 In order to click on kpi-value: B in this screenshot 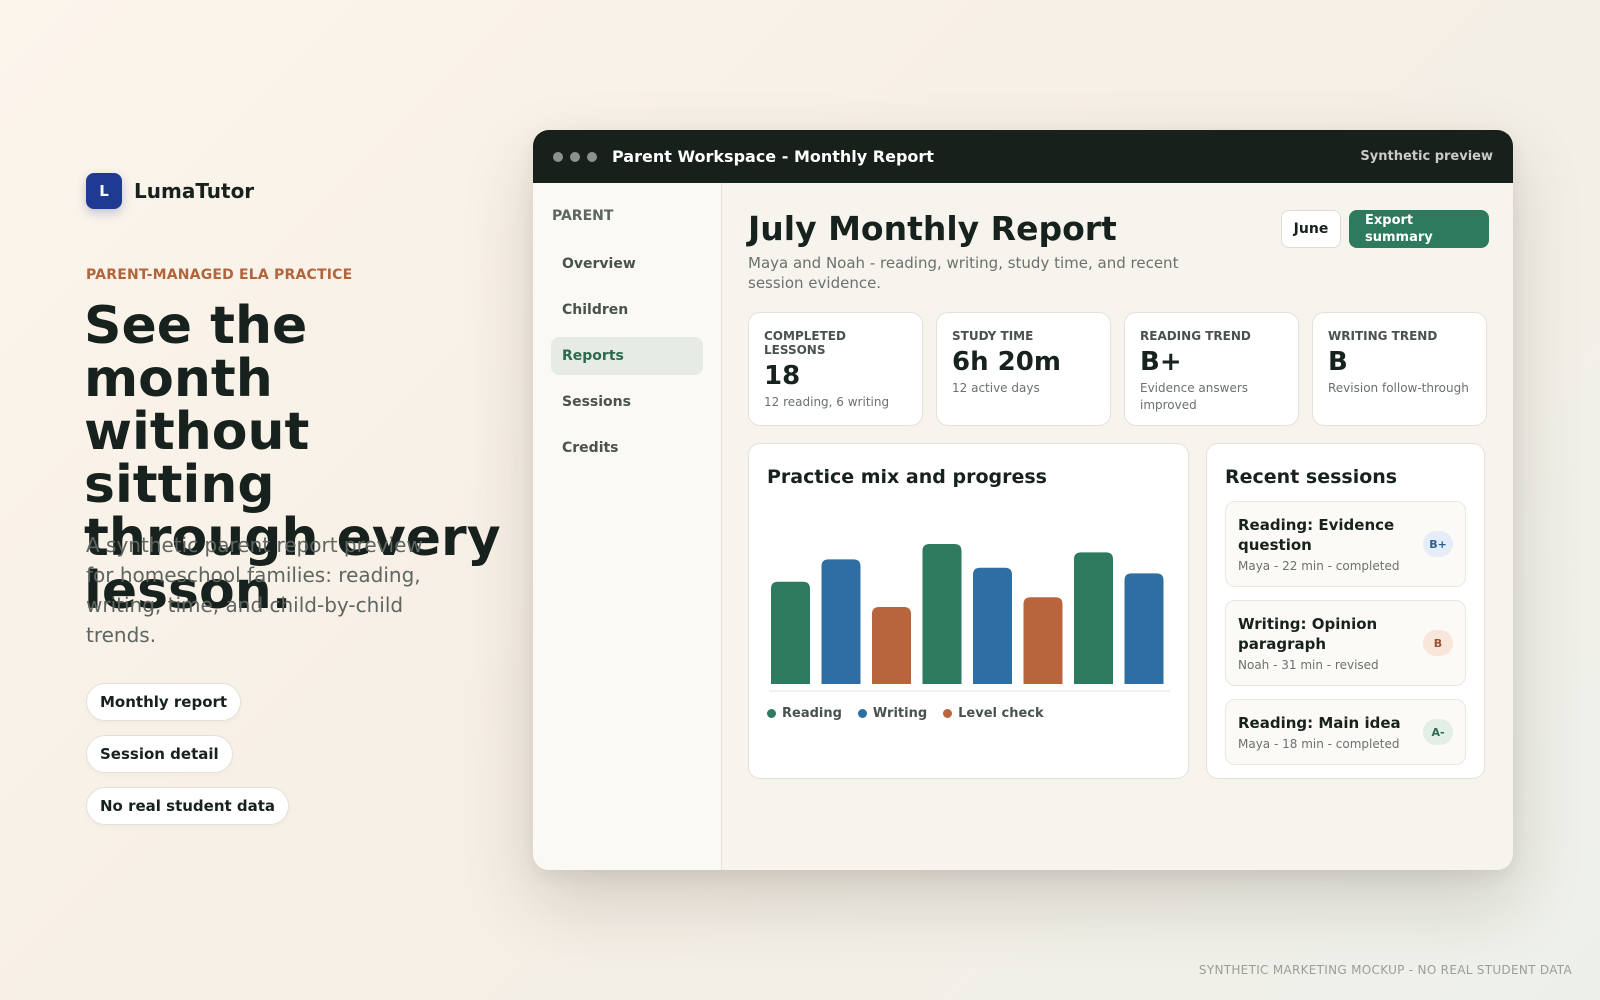, I will do `click(1338, 362)`.